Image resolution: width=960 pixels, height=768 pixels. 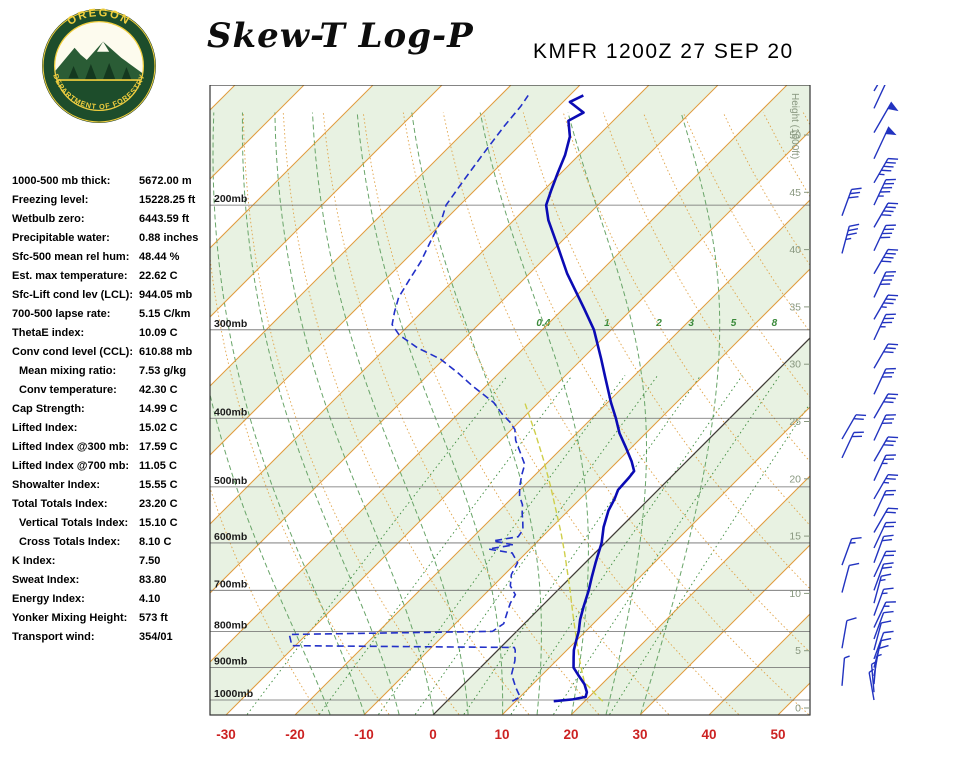 I want to click on stat-row: Cap Strength: 14.99 C, so click(x=113, y=409).